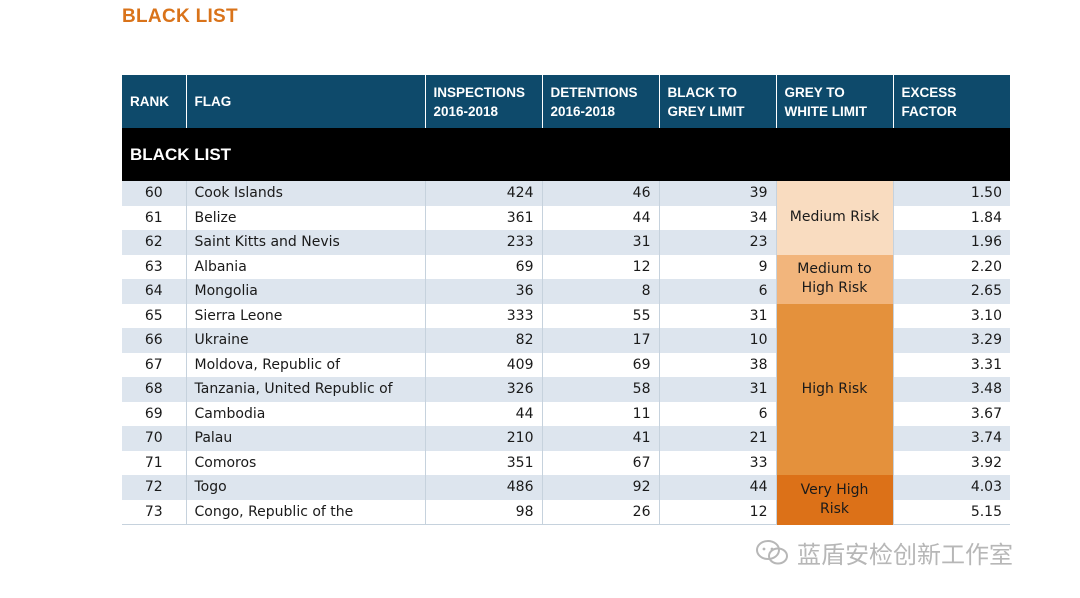 The height and width of the screenshot is (598, 1080). What do you see at coordinates (154, 389) in the screenshot?
I see `cell-rank: 68` at bounding box center [154, 389].